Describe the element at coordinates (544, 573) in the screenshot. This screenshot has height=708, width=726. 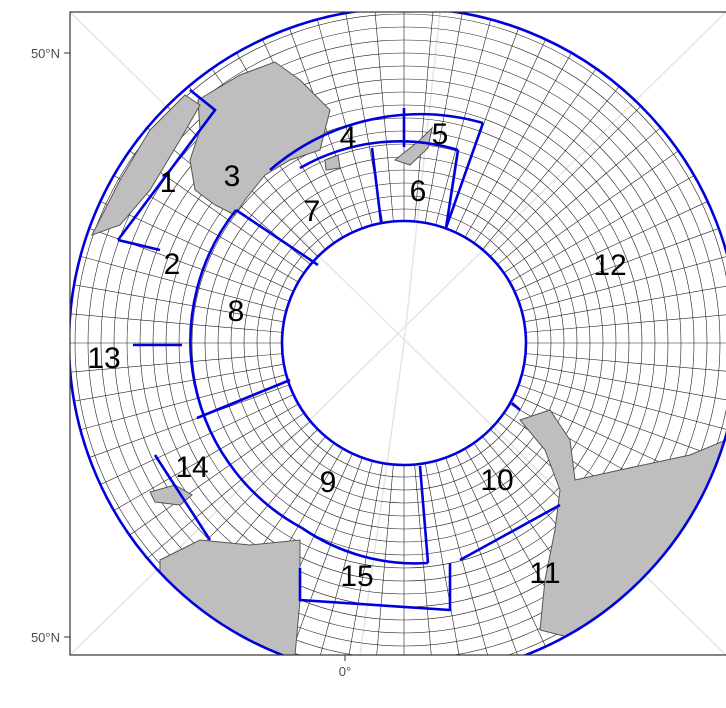
I see `region-label: 11` at that location.